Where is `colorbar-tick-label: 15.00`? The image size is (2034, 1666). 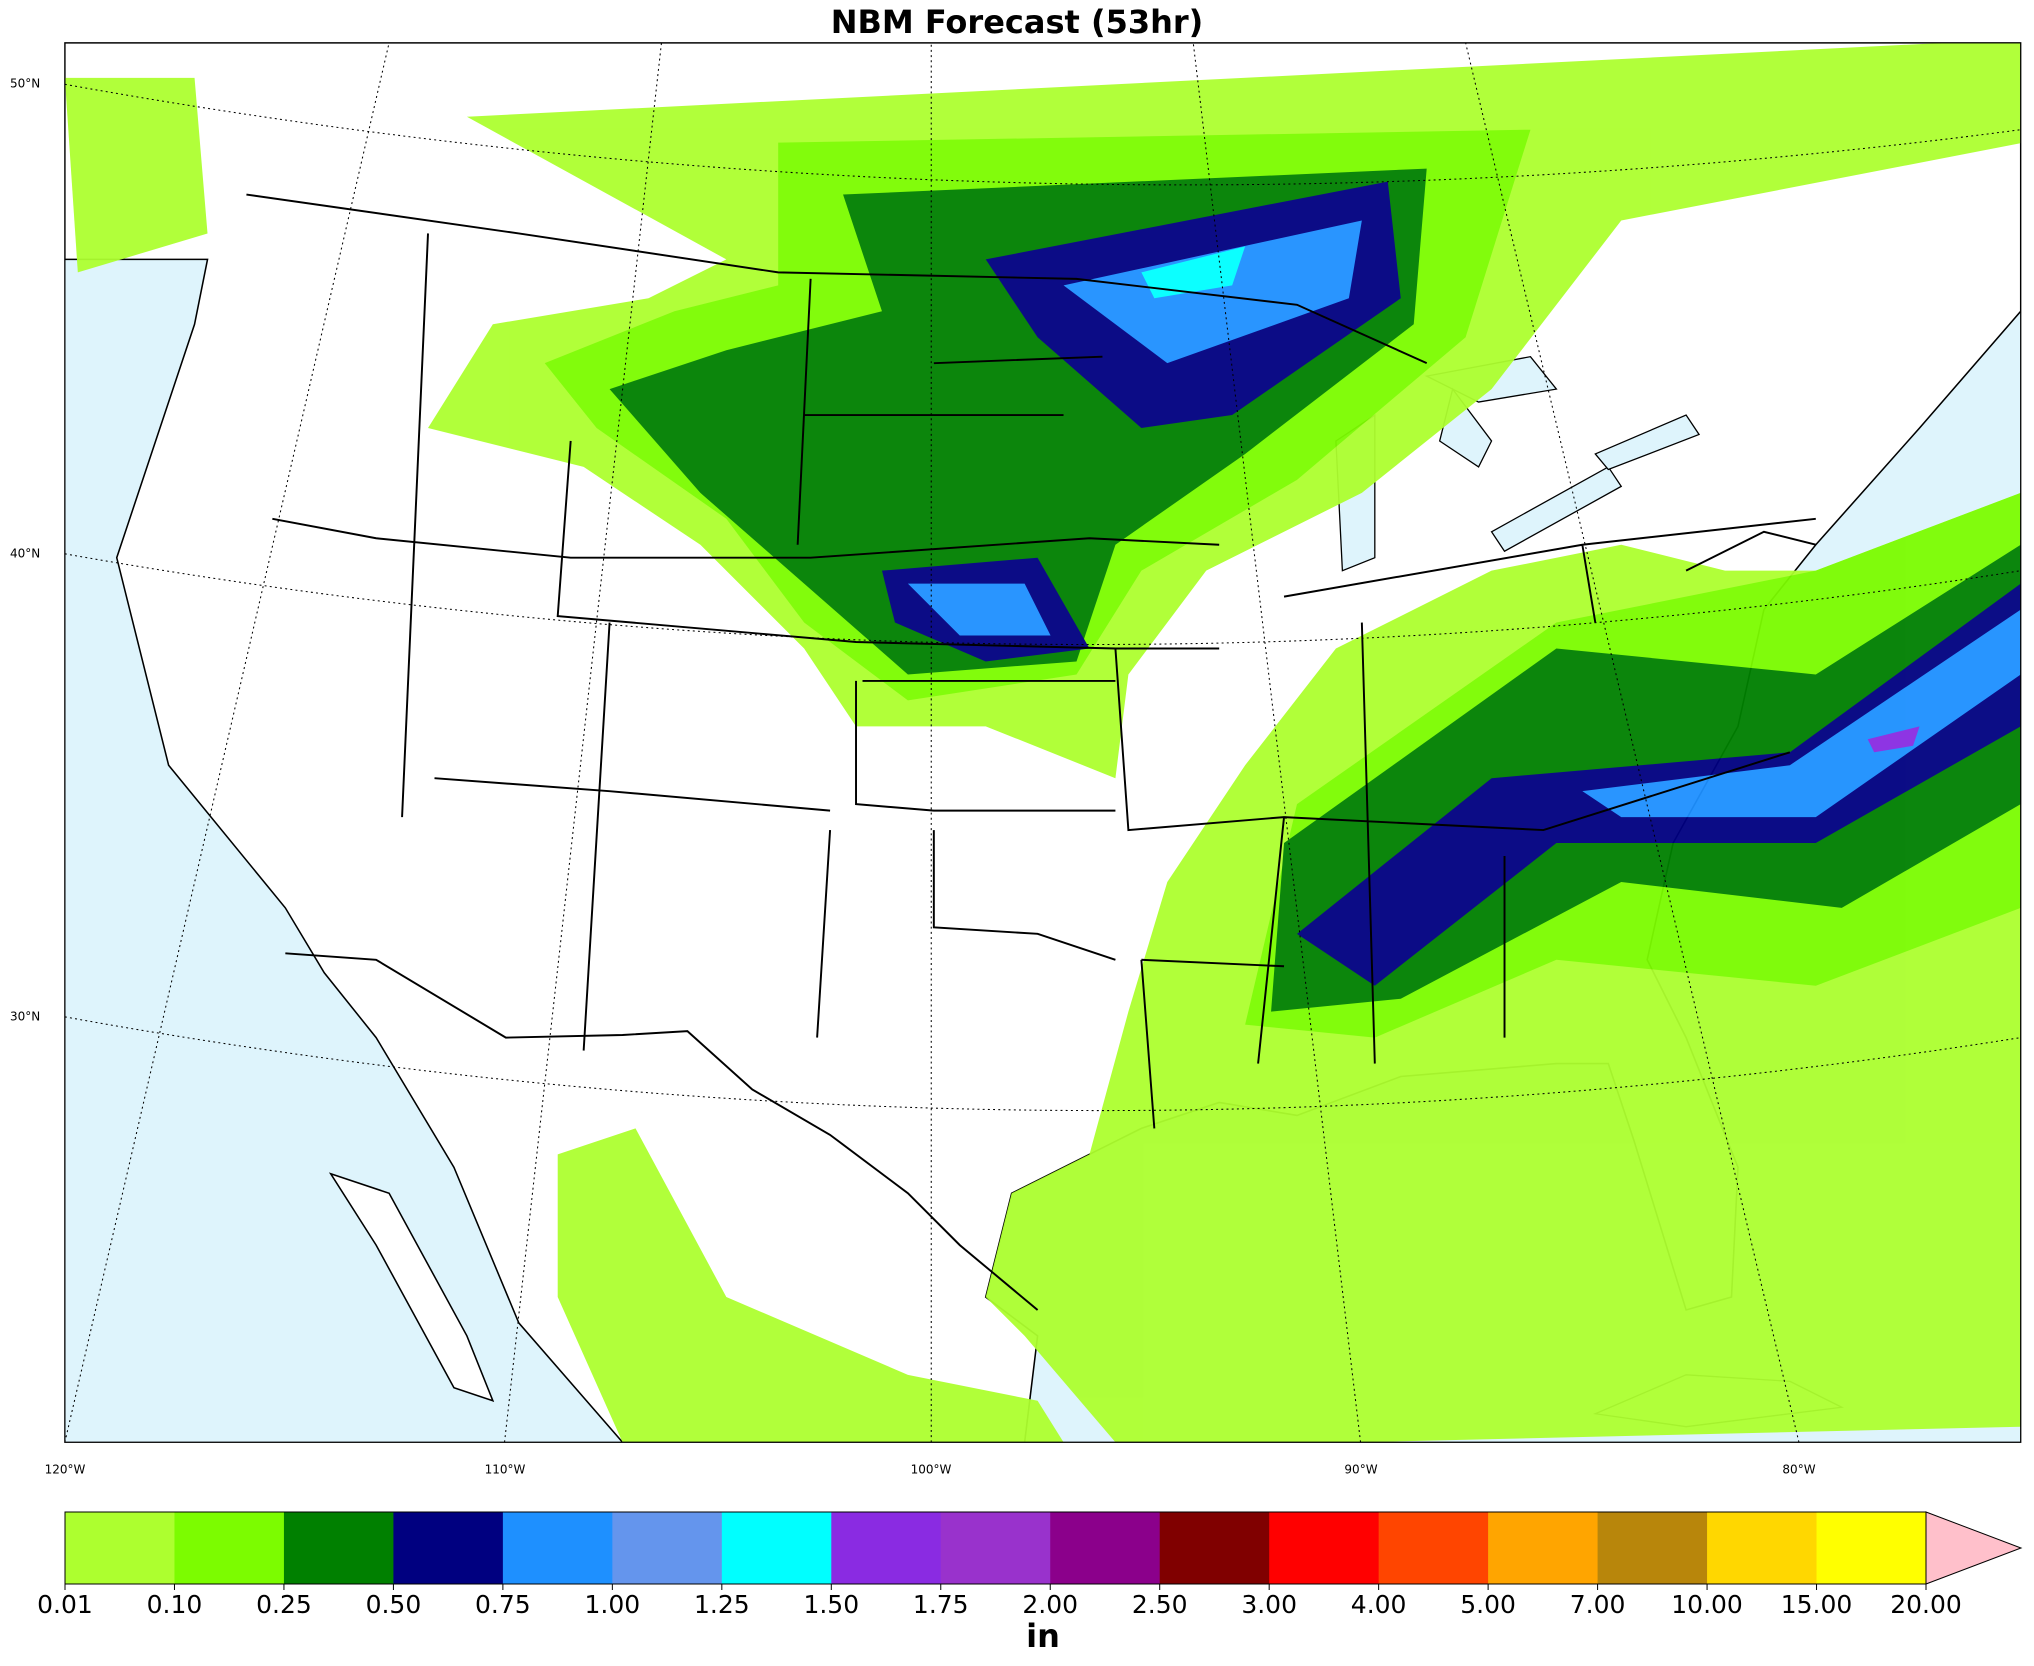 colorbar-tick-label: 15.00 is located at coordinates (1817, 1604).